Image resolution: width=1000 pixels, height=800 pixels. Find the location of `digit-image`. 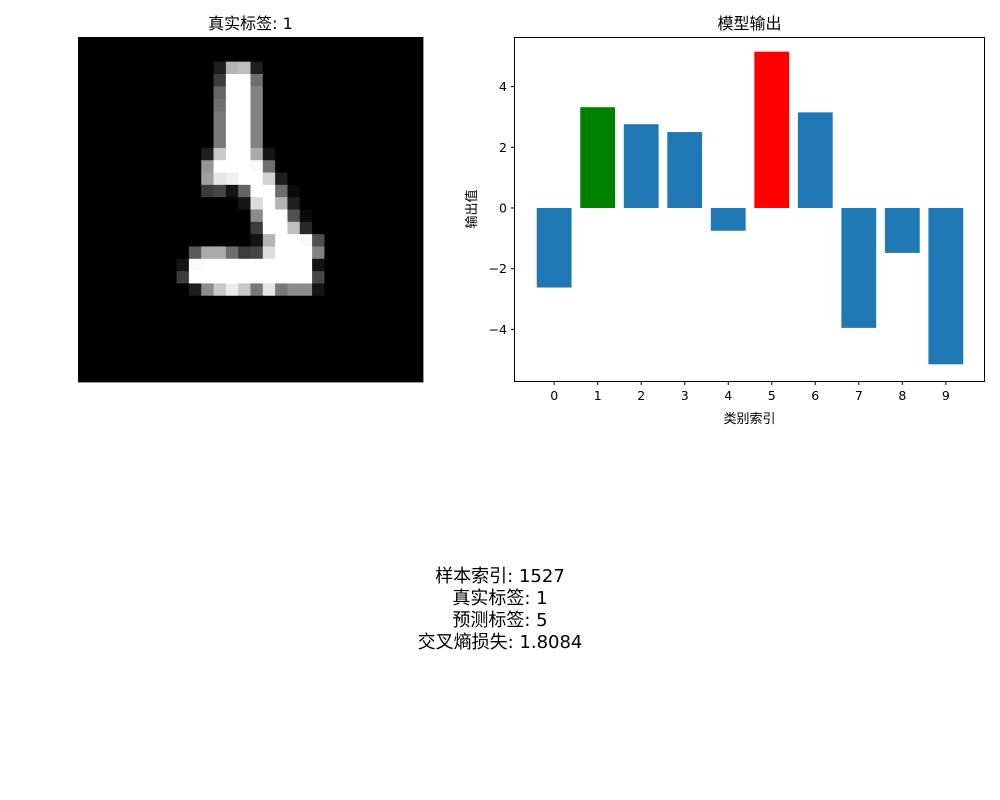

digit-image is located at coordinates (251, 210).